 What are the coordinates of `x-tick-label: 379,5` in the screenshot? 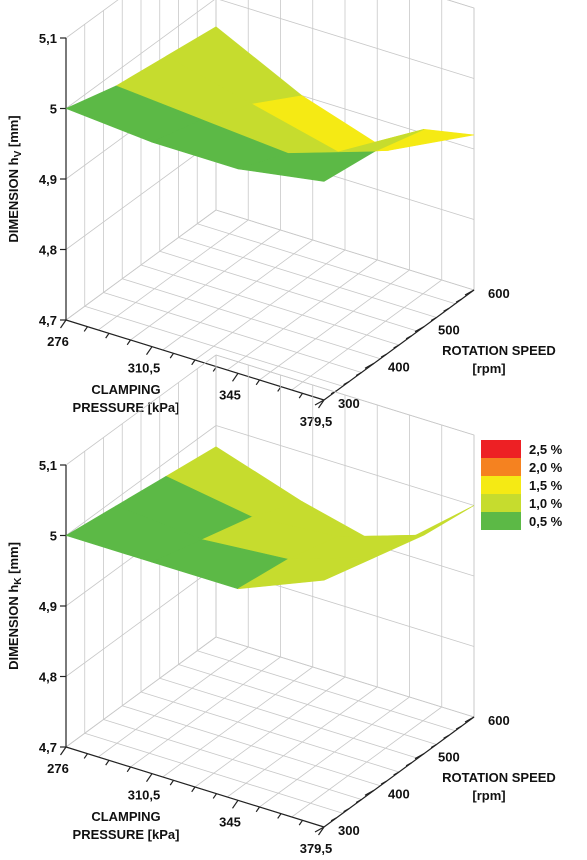 It's located at (316, 421).